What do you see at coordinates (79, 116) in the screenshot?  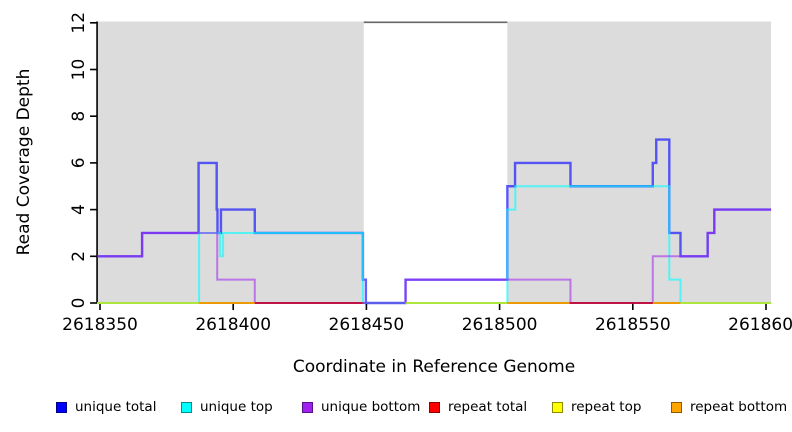 I see `y-tick-label: 8` at bounding box center [79, 116].